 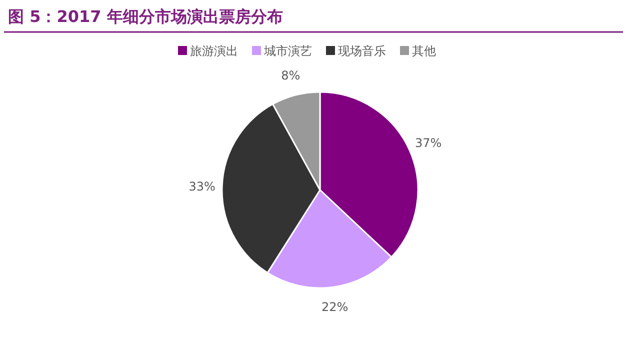 What do you see at coordinates (362, 51) in the screenshot?
I see `legend-label: 现场音乐` at bounding box center [362, 51].